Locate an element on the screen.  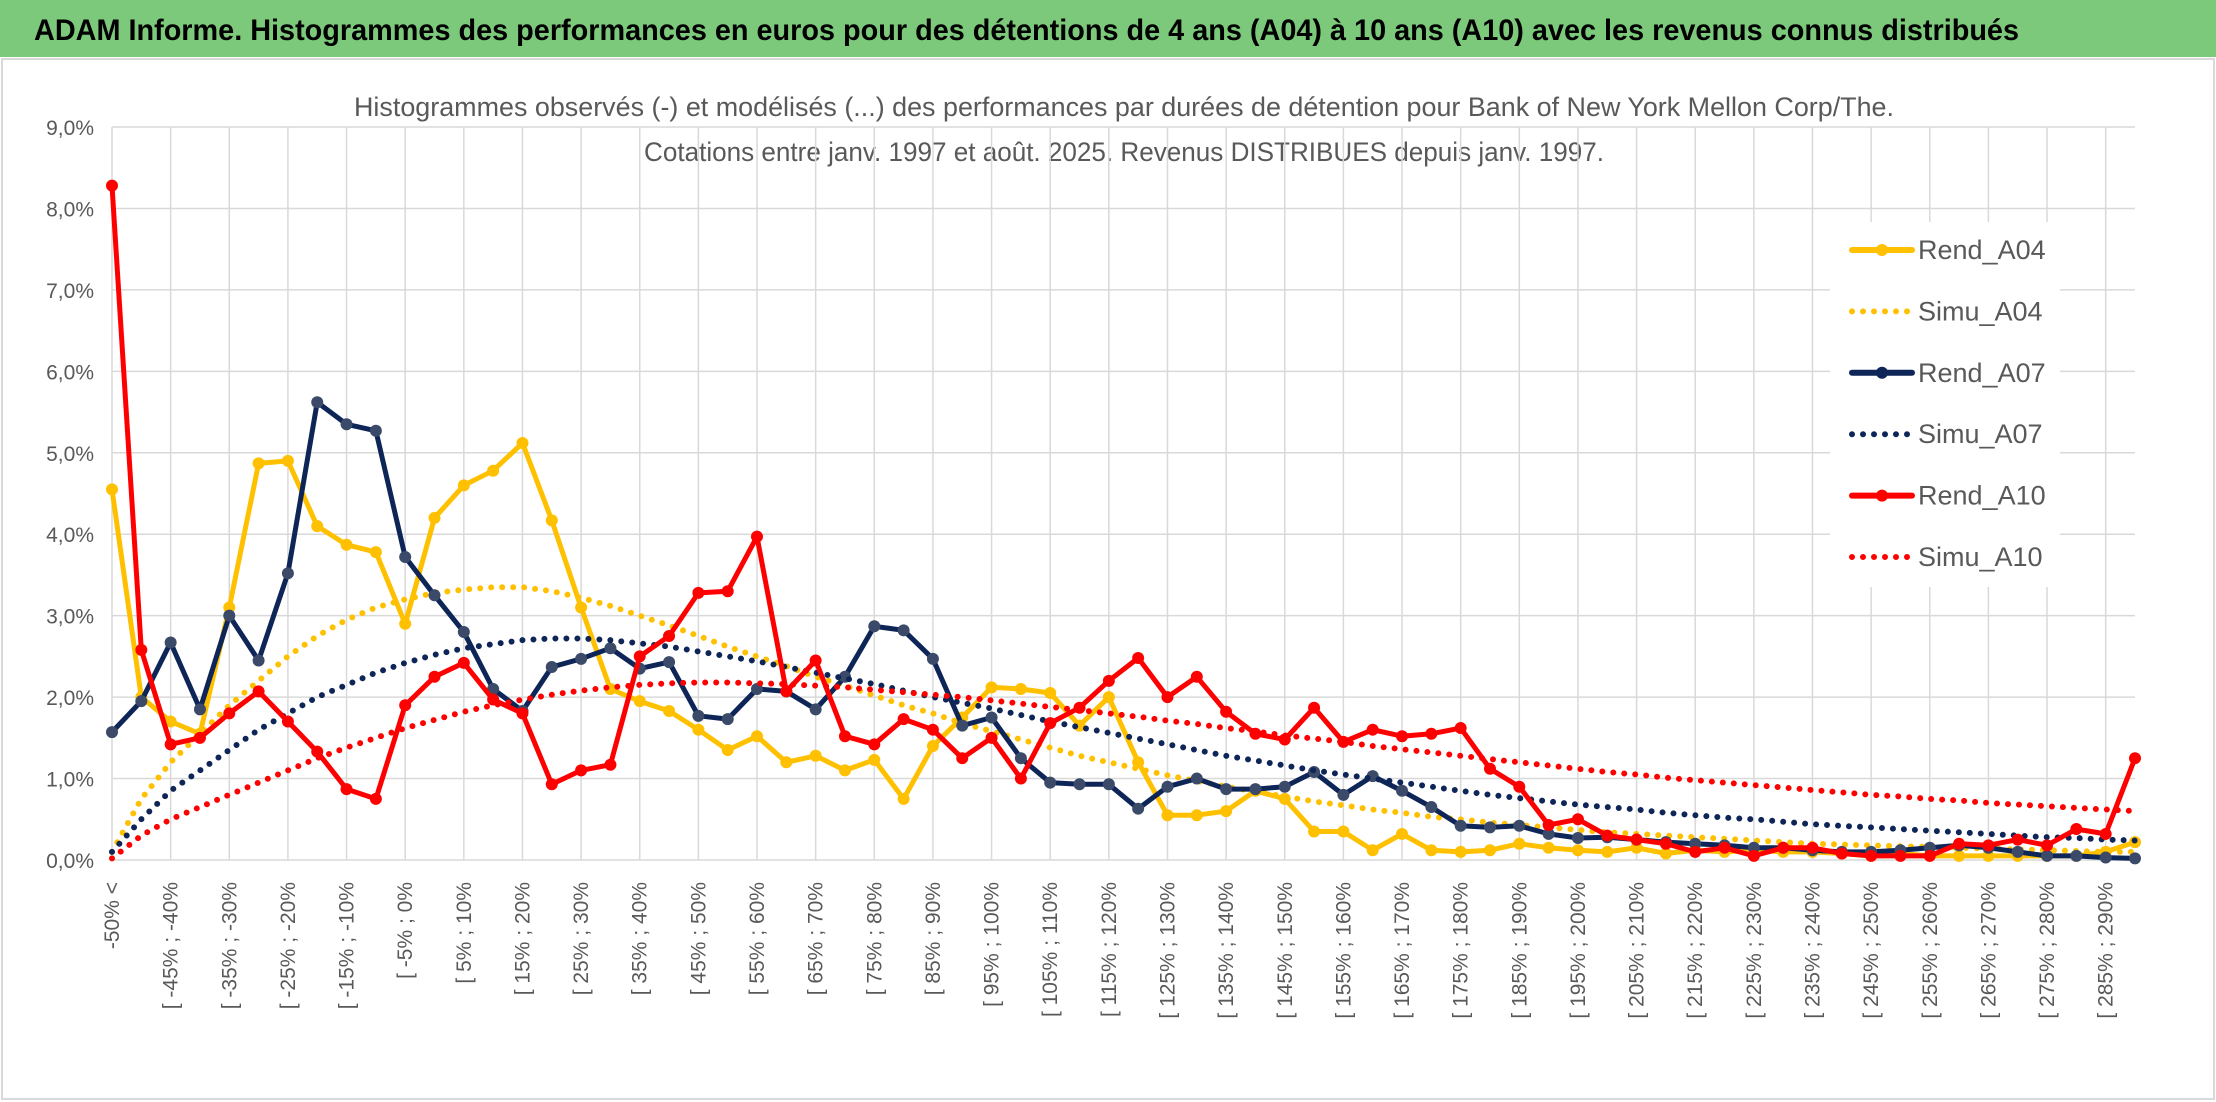
legend-label: Simu_A04 is located at coordinates (1980, 311).